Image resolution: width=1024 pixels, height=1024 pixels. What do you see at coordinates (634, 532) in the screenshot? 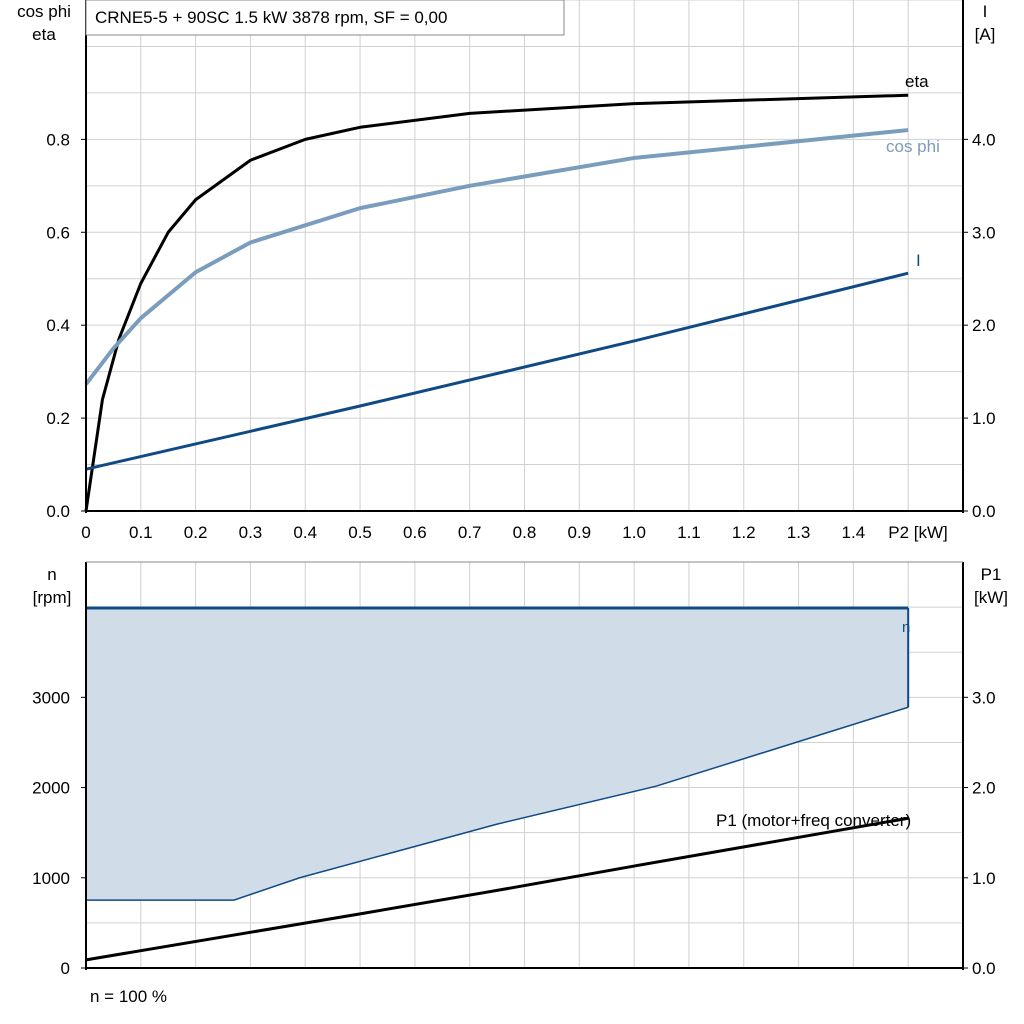
I see `x-tick-label: 1.0` at bounding box center [634, 532].